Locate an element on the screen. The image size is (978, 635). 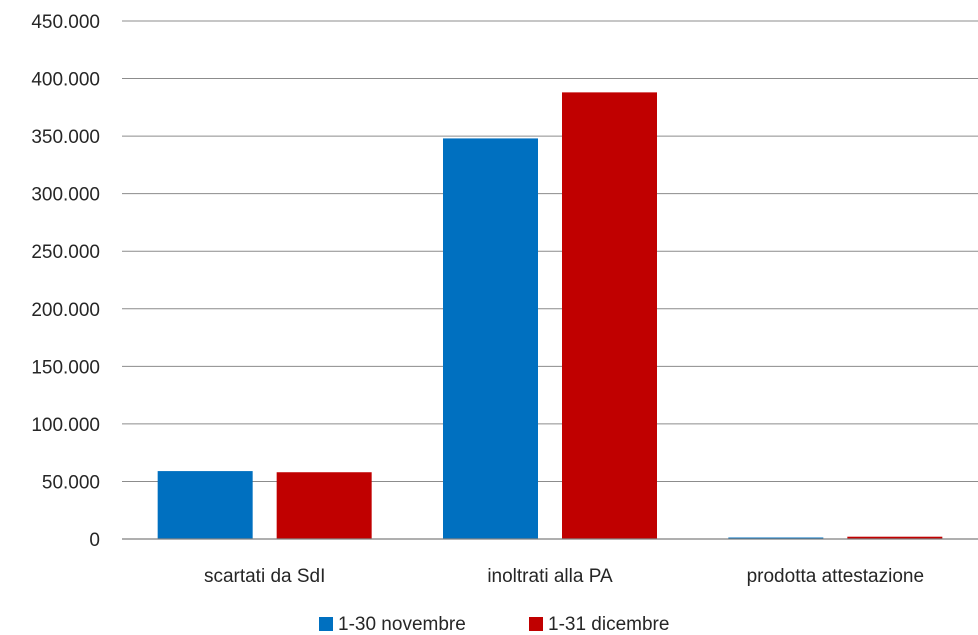
y-tick-label: 400.000 is located at coordinates (65, 80).